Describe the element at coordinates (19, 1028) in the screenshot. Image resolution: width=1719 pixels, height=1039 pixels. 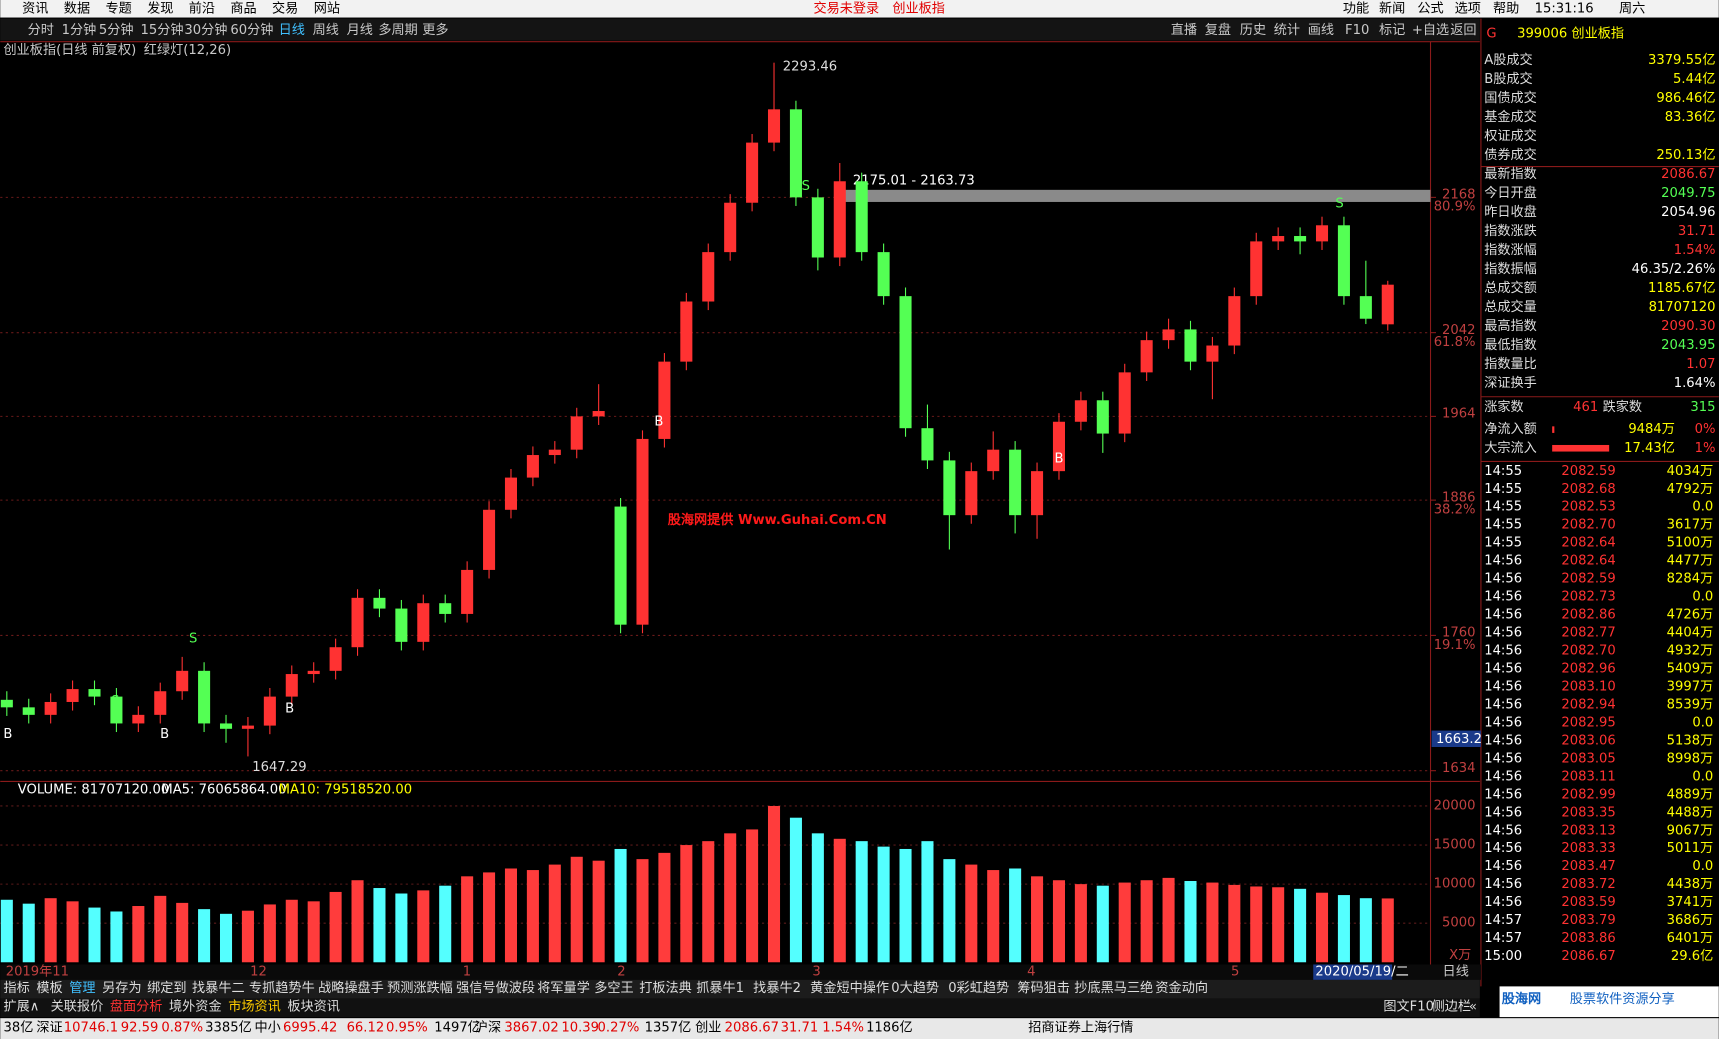
I see `status-item: 38亿` at that location.